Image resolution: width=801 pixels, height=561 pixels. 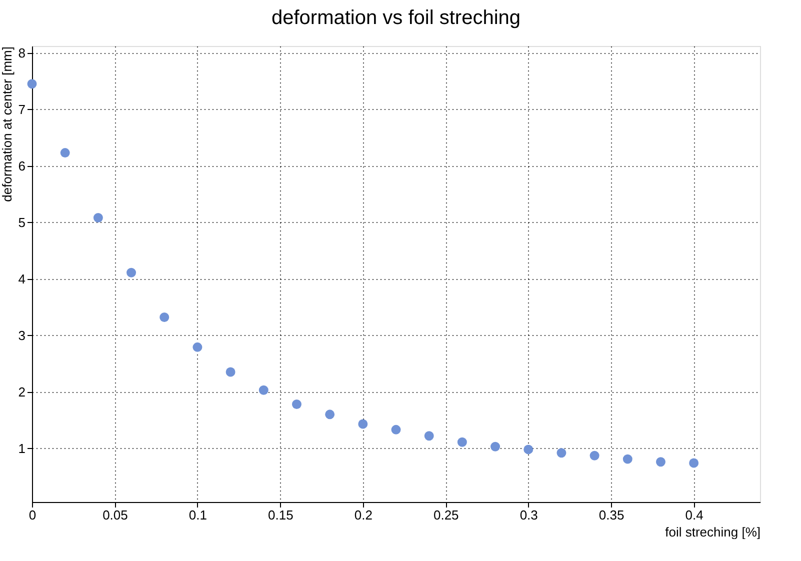 I want to click on x-tick-label: 0.3, so click(x=529, y=515).